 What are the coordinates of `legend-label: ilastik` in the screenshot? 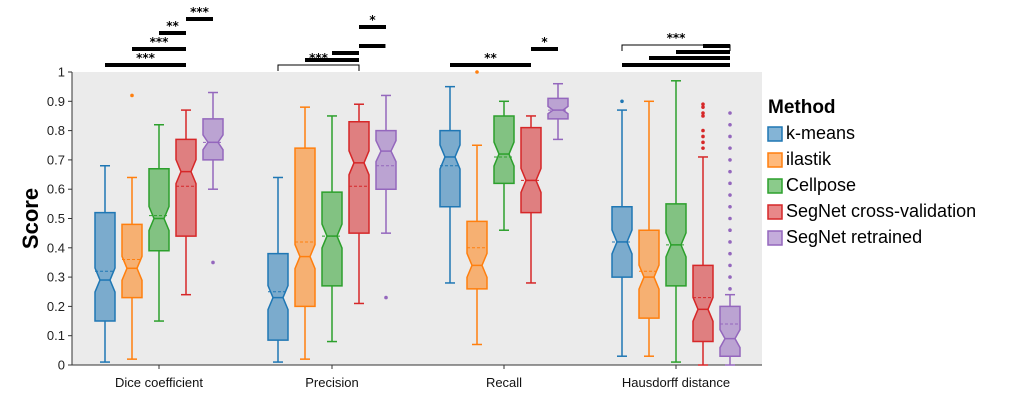 It's located at (809, 159).